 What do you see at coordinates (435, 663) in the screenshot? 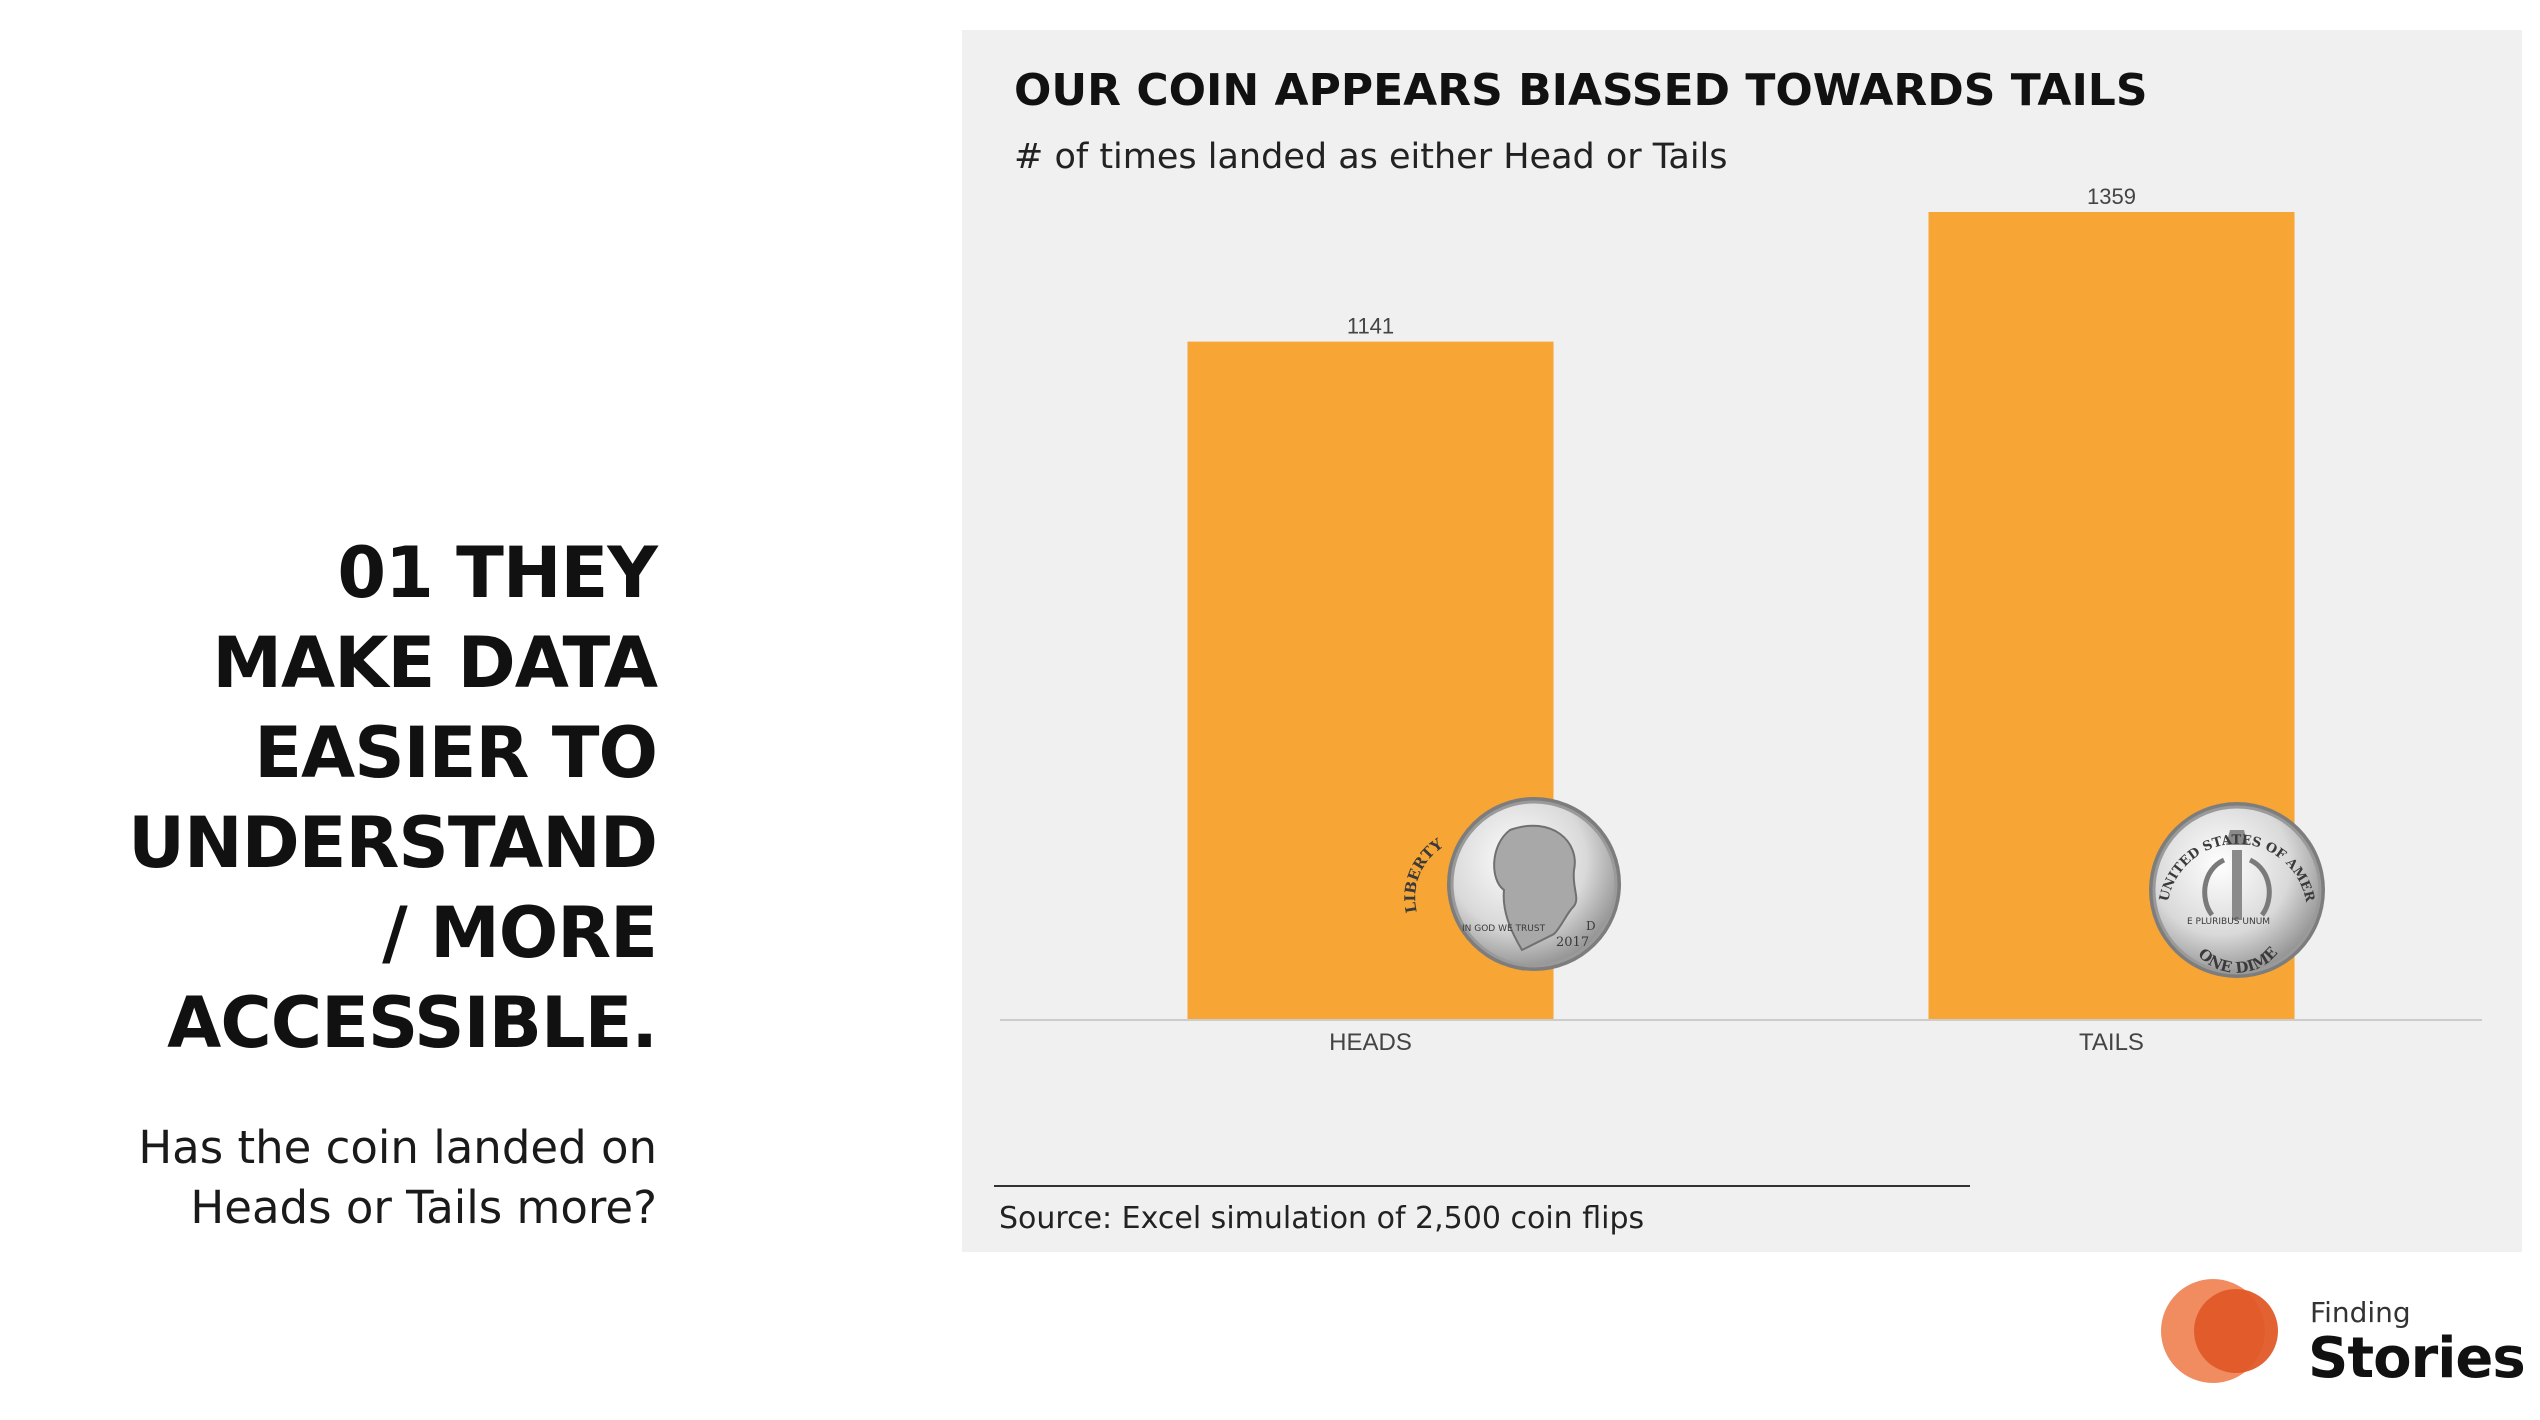
I see `headline-line: MAKE DATA` at bounding box center [435, 663].